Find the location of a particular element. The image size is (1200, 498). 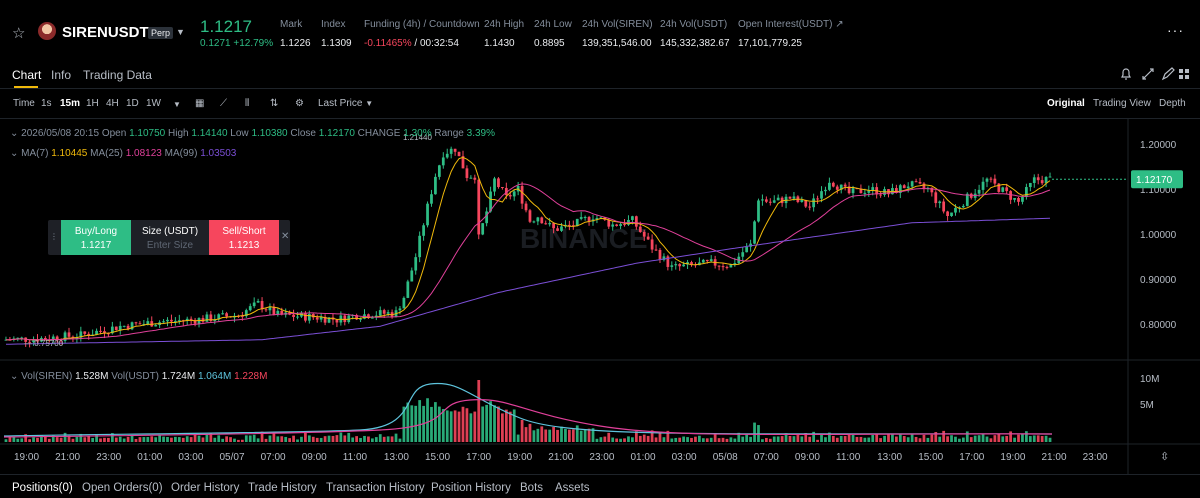

tab-bots: Bots is located at coordinates (532, 488).